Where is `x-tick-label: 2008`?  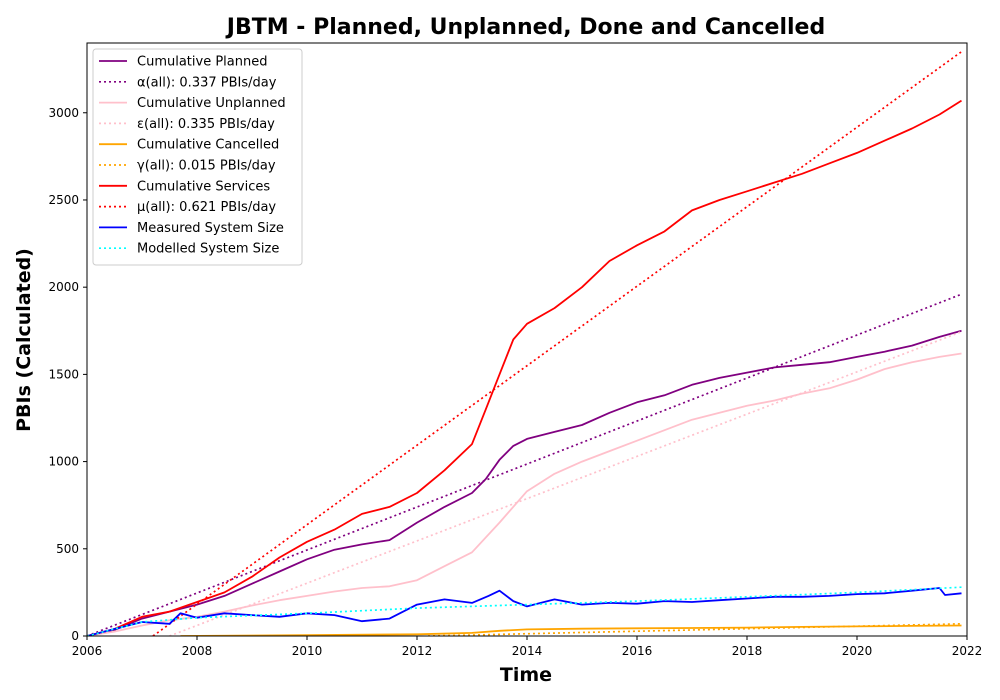 x-tick-label: 2008 is located at coordinates (197, 651).